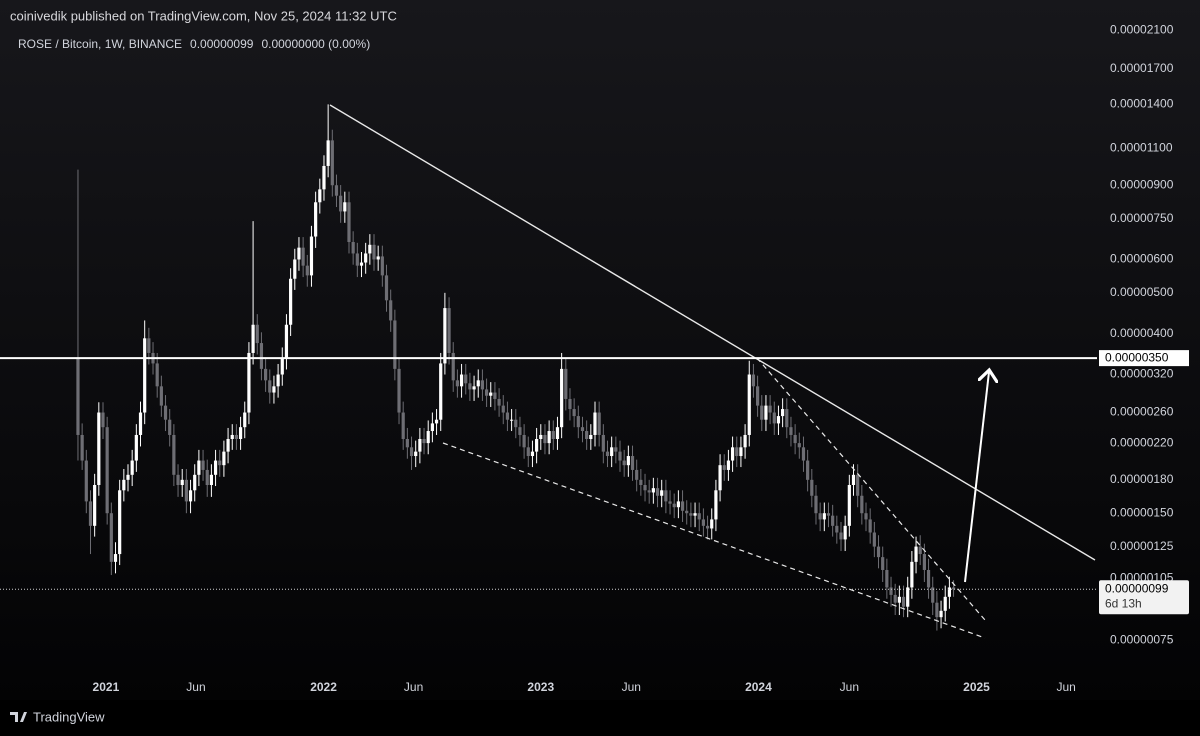  What do you see at coordinates (1142, 184) in the screenshot?
I see `y-tick-label: 0.00000900` at bounding box center [1142, 184].